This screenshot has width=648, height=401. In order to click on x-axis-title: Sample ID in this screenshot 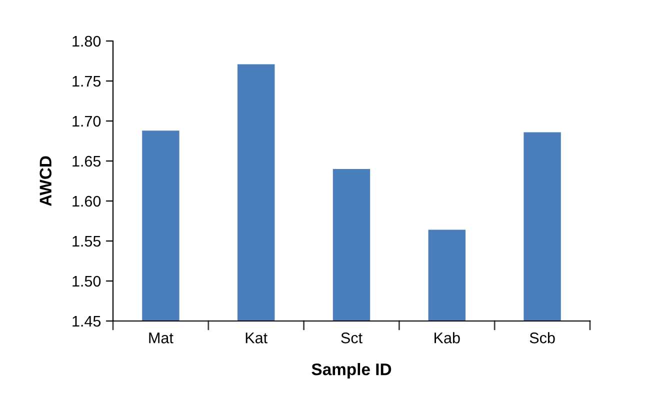, I will do `click(352, 371)`.